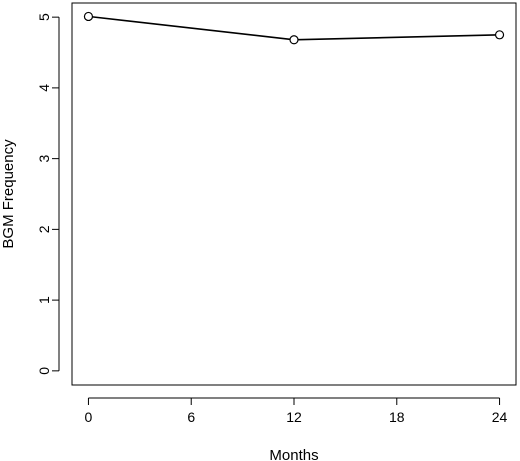 The width and height of the screenshot is (520, 461). I want to click on x-tick-label: 12, so click(294, 417).